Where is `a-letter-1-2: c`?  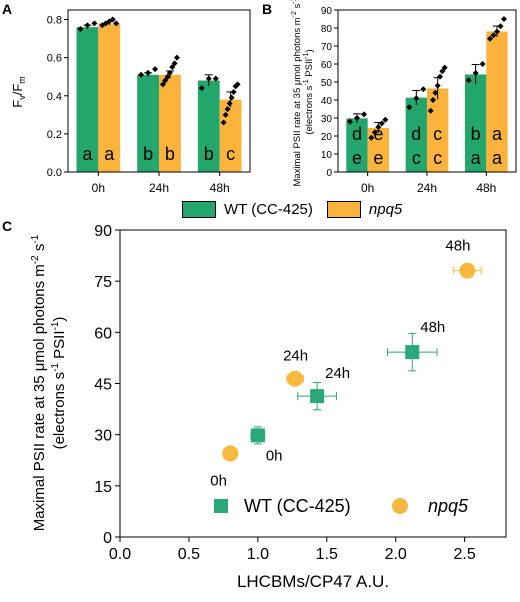
a-letter-1-2: c is located at coordinates (230, 154).